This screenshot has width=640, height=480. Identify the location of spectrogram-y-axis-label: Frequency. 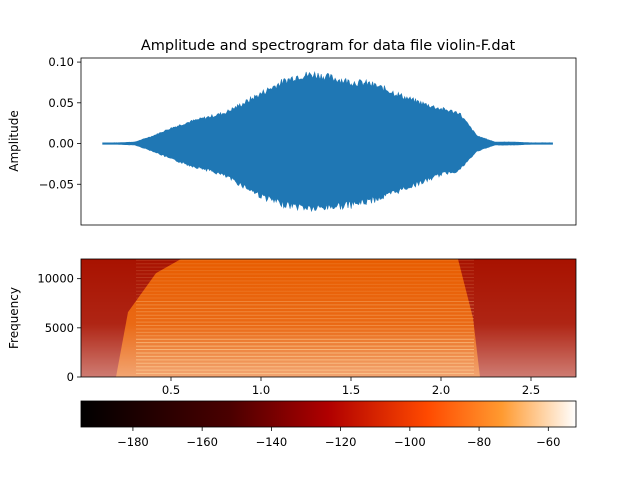
(14, 318).